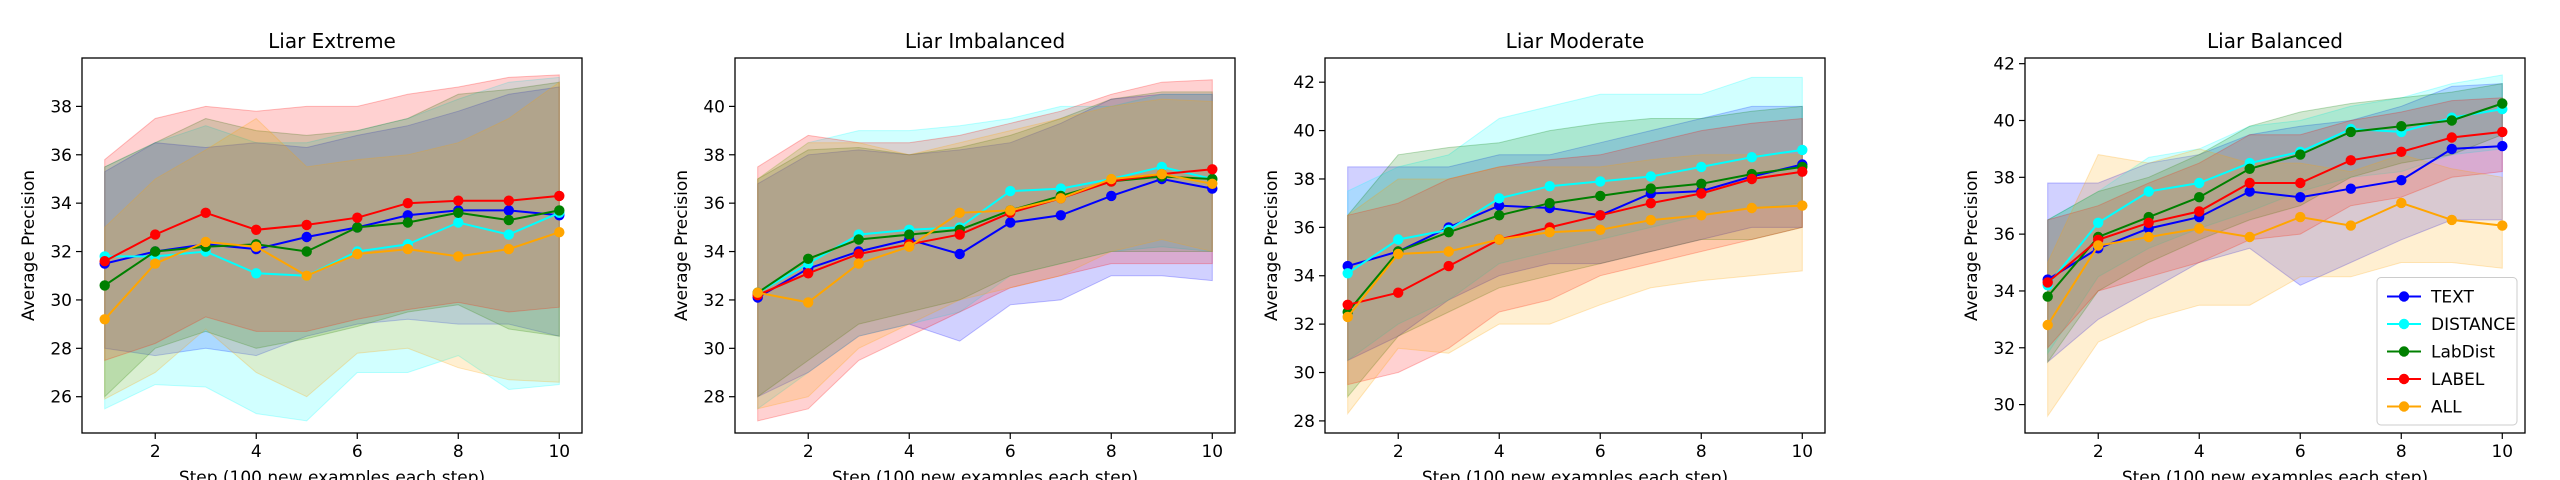  What do you see at coordinates (2275, 474) in the screenshot?
I see `x-axis-label: Step (100 new examples each step)` at bounding box center [2275, 474].